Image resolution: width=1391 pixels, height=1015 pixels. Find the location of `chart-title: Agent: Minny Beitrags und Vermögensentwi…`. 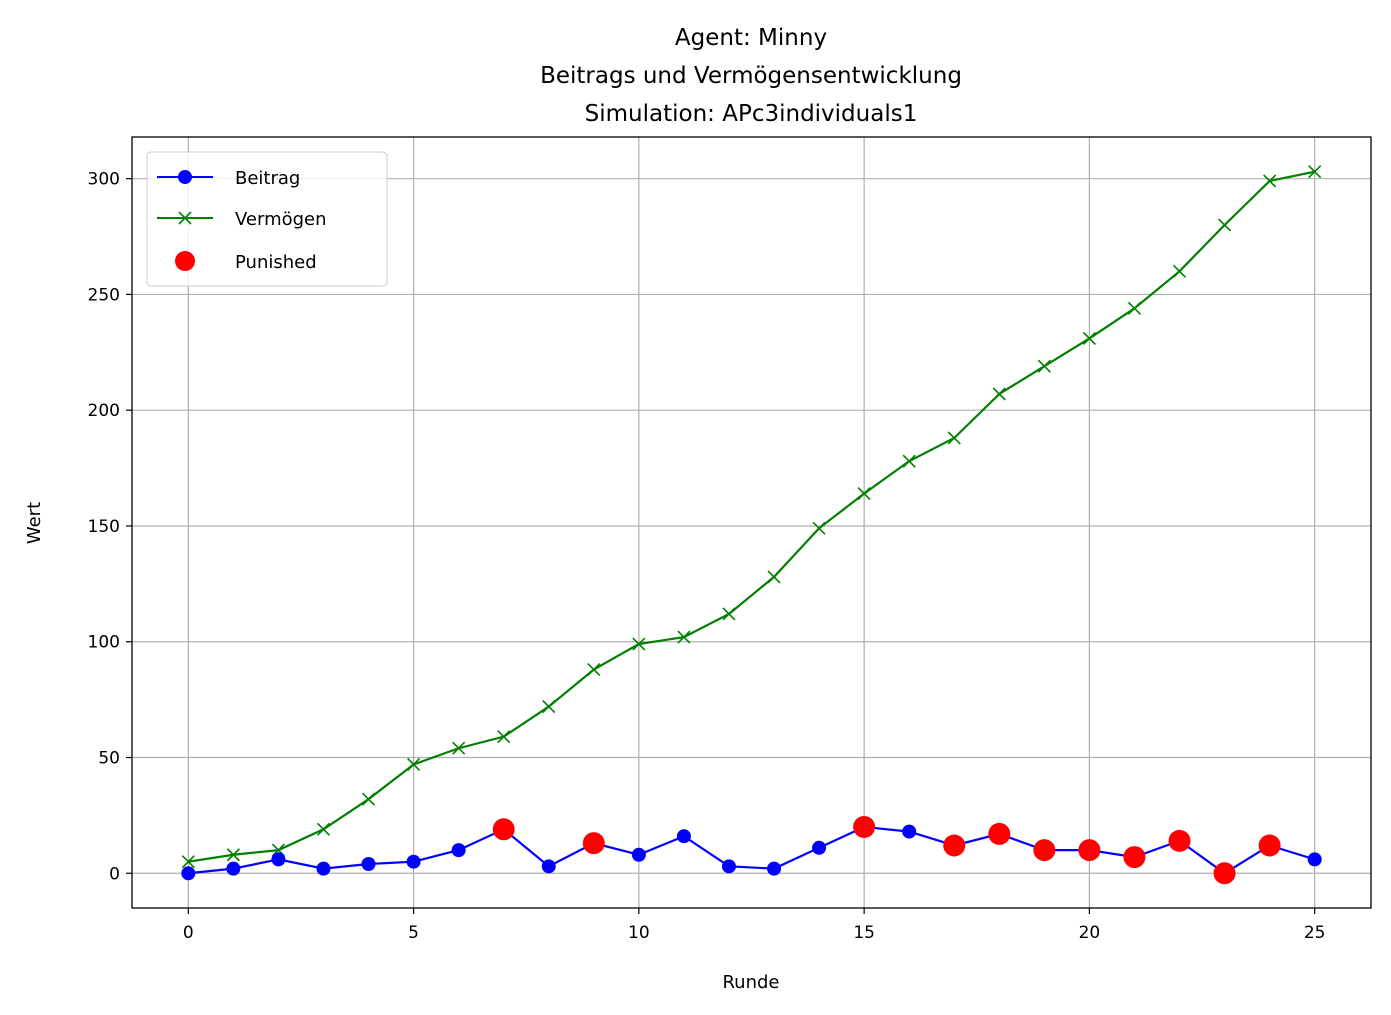

chart-title: Agent: Minny Beitrags und Vermögensentwi… is located at coordinates (751, 76).